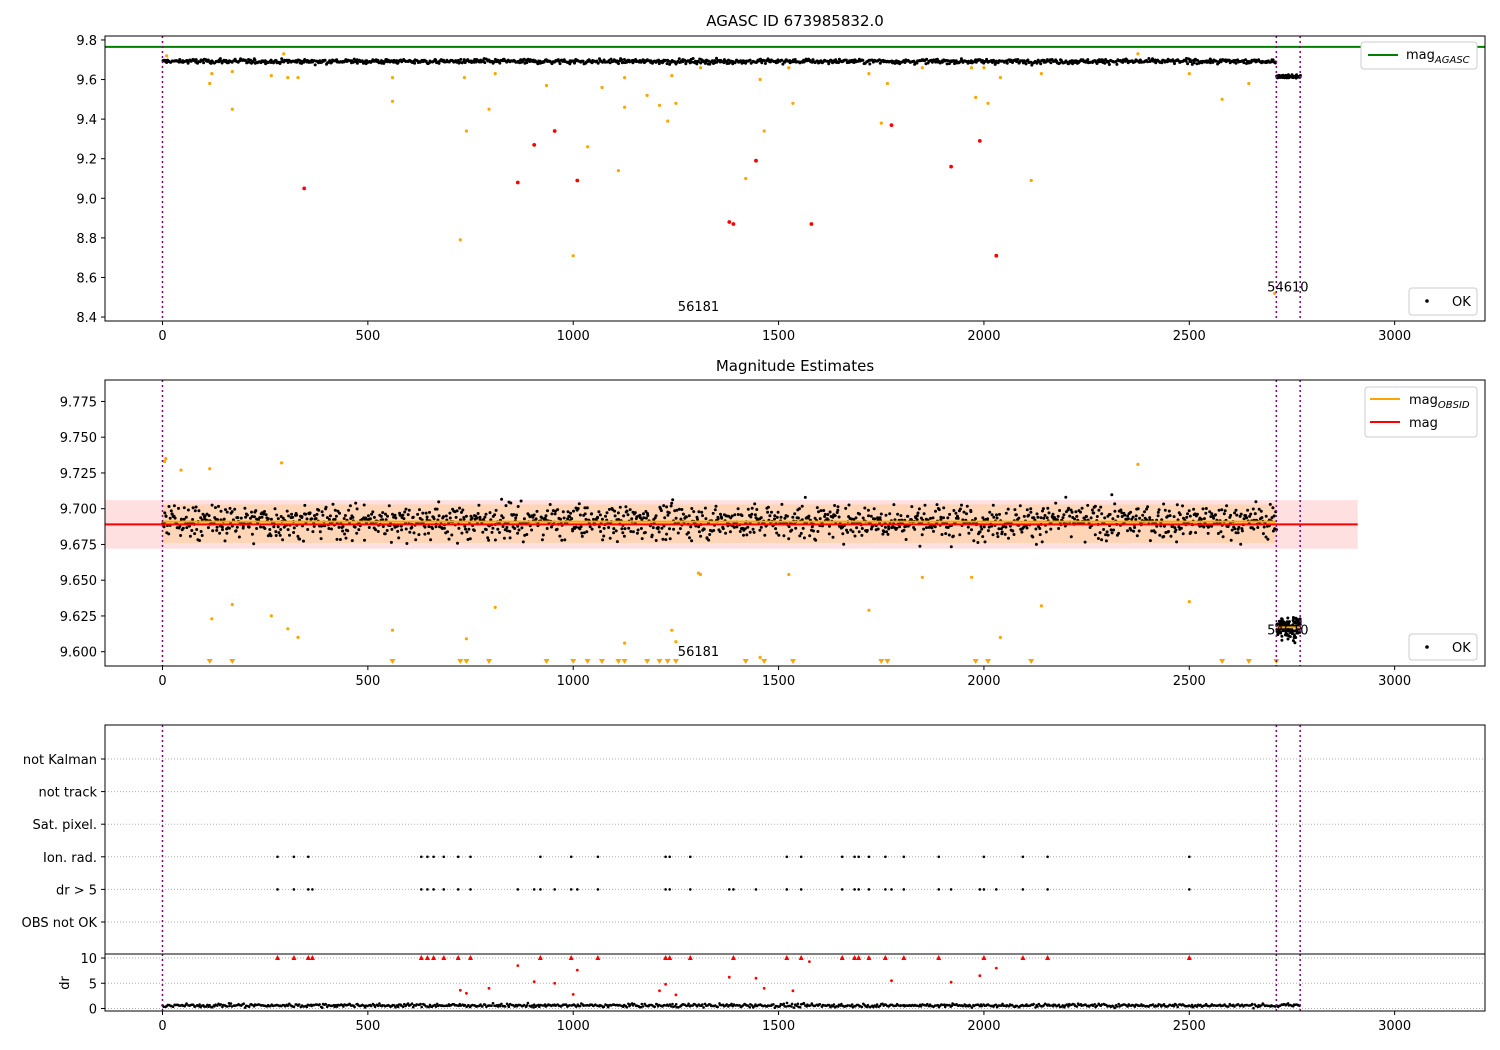  I want to click on dr-panel: 0 500 1000 1500 2000 2500 3000 0 5 10 dr, so click(772, 993).